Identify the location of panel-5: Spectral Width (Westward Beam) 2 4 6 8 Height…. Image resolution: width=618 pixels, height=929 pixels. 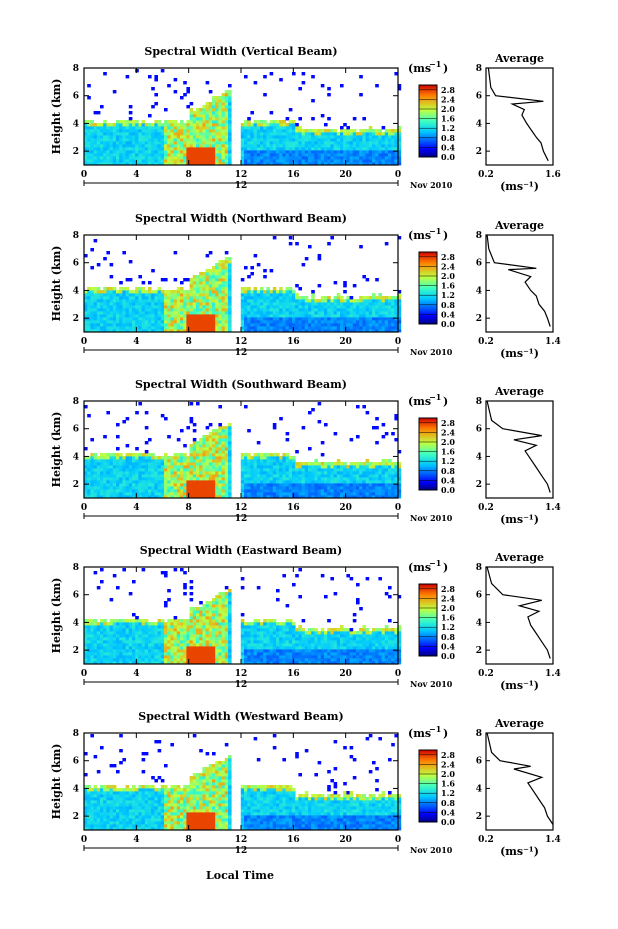
(305, 784).